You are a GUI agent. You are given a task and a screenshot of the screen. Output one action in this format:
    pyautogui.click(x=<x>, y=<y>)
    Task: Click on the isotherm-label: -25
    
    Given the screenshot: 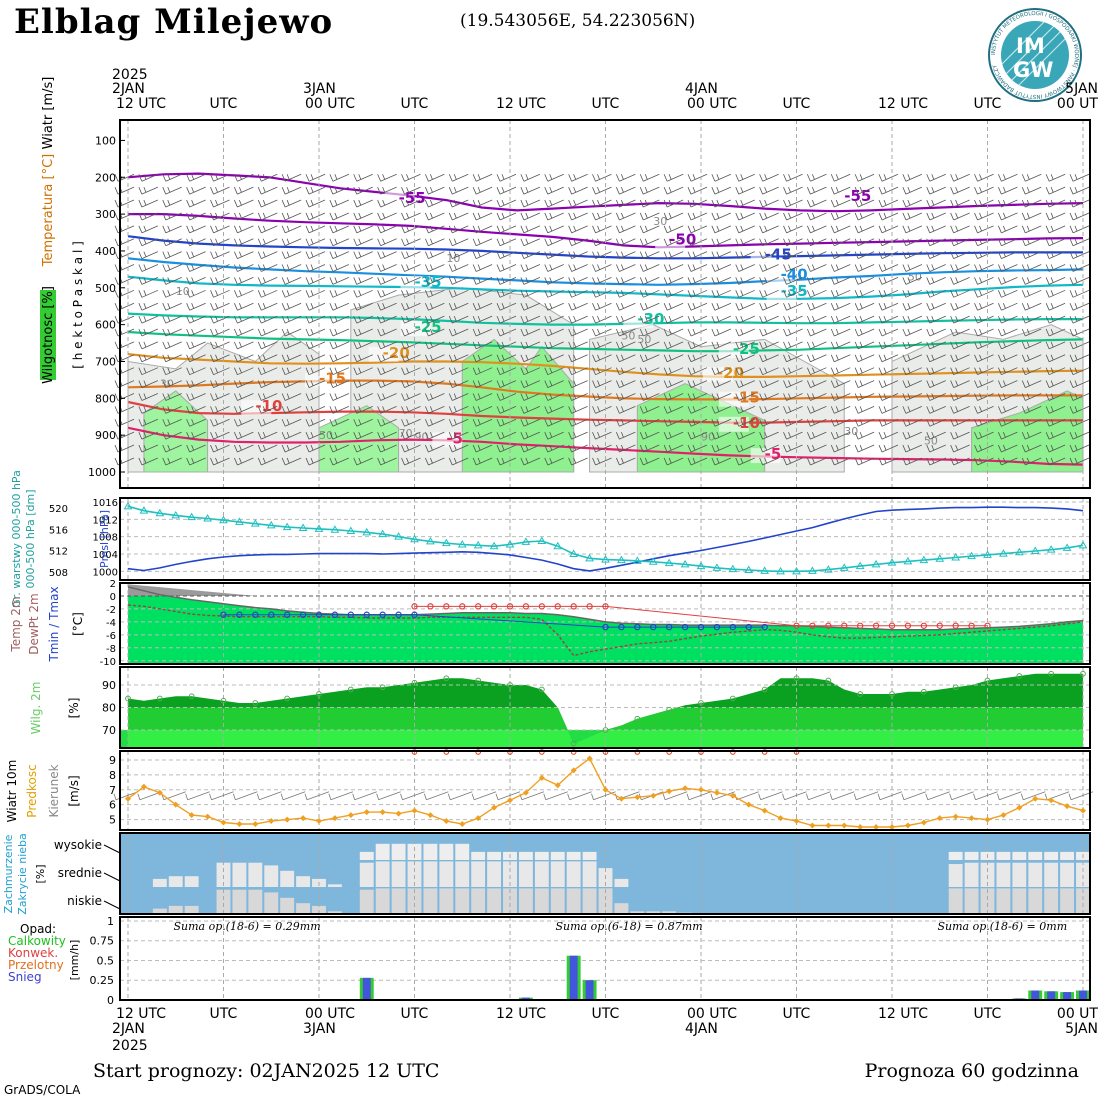 What is the action you would take?
    pyautogui.click(x=428, y=327)
    